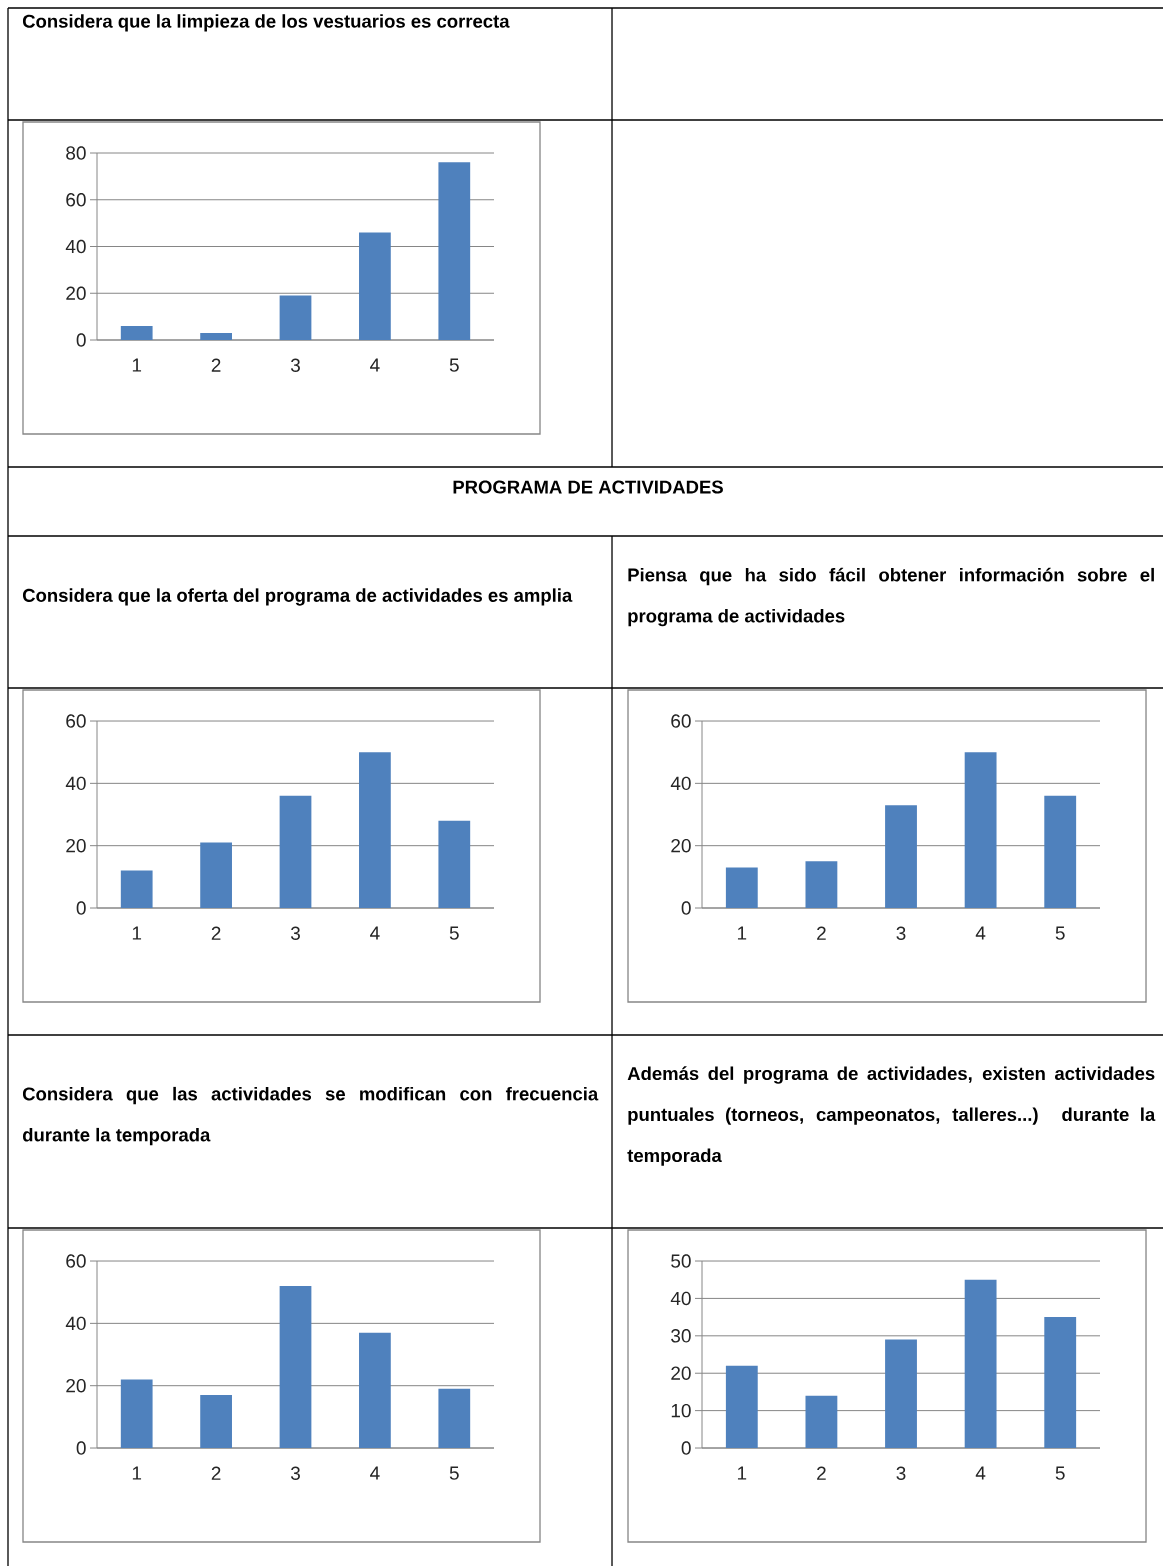 The width and height of the screenshot is (1163, 1566). What do you see at coordinates (681, 1410) in the screenshot?
I see `y-tick-label: 10` at bounding box center [681, 1410].